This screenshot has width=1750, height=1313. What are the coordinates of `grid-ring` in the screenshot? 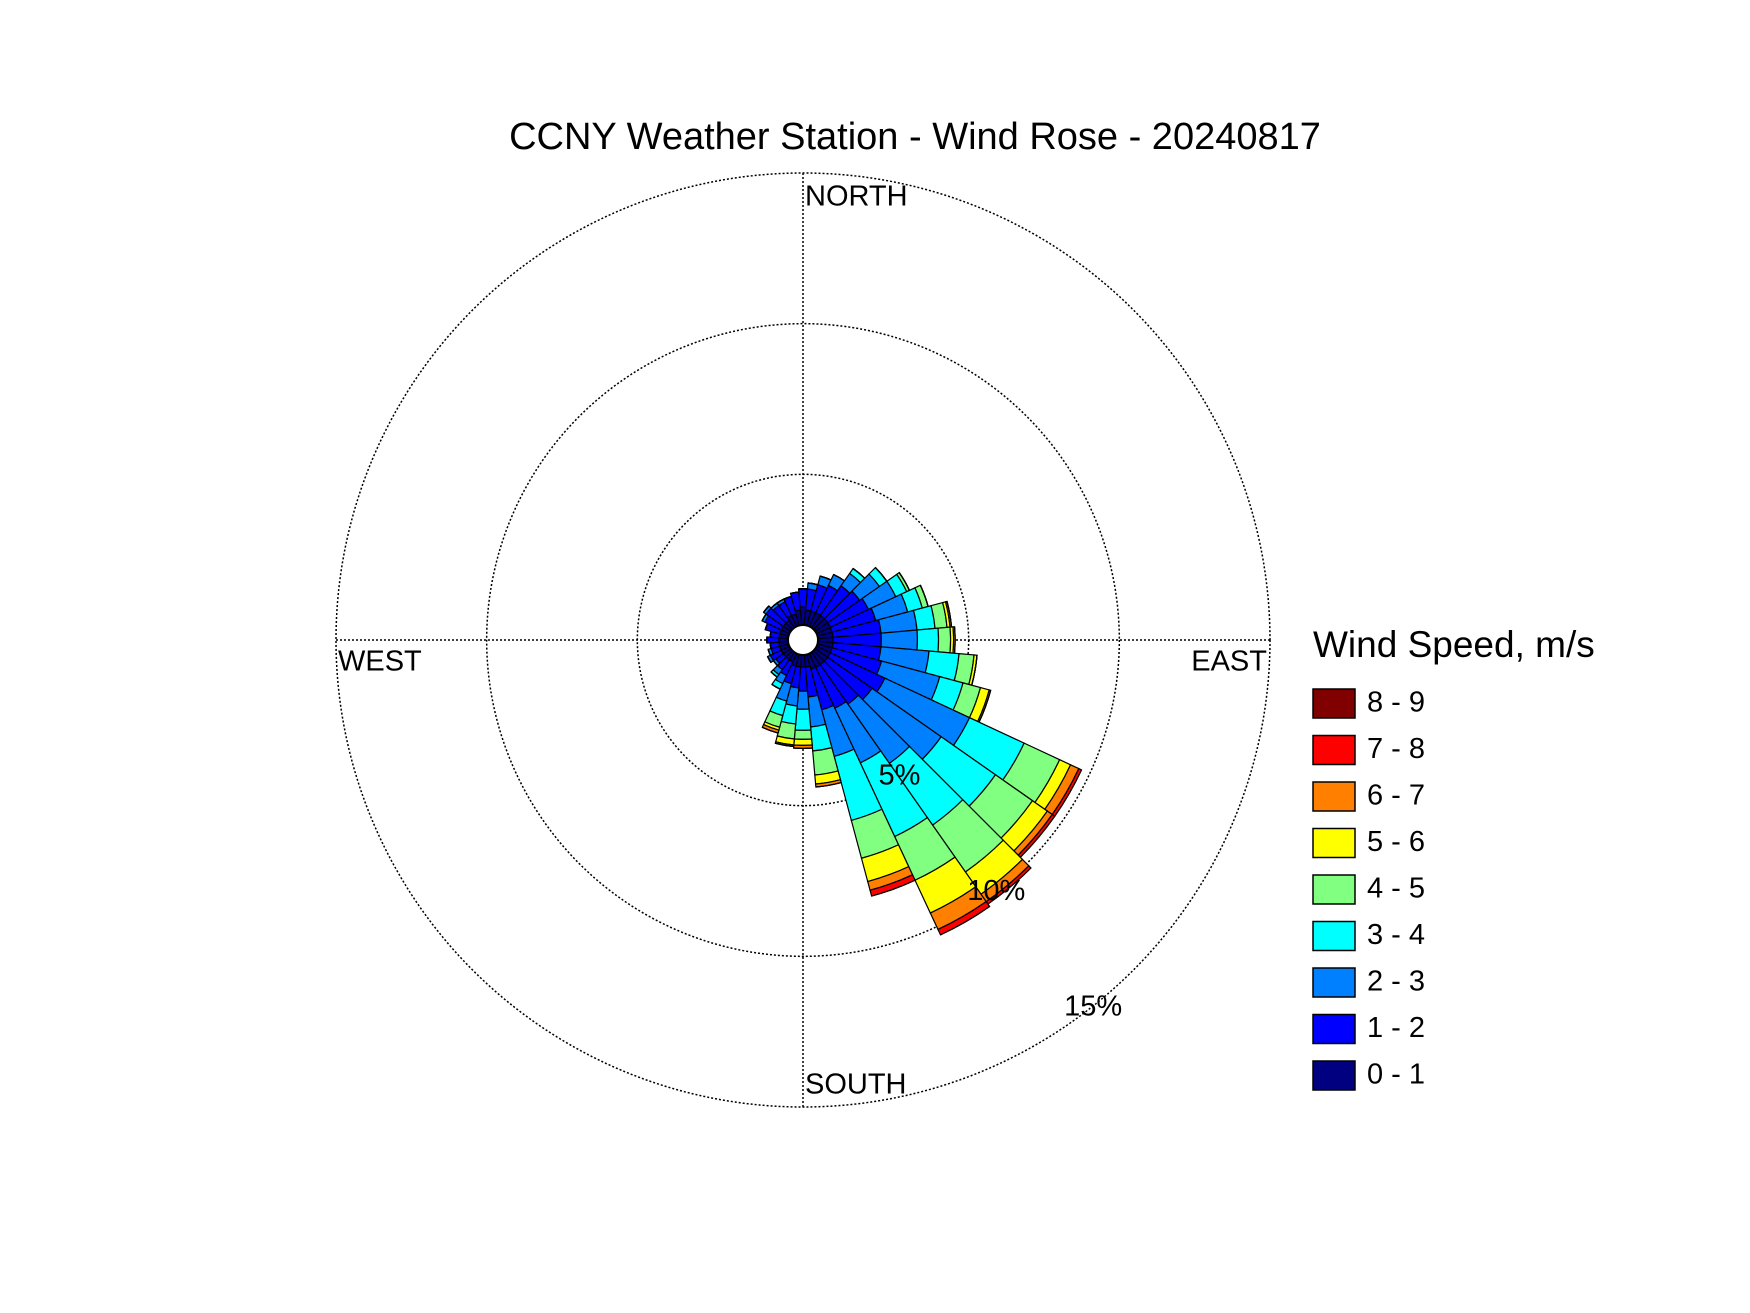 It's located at (803, 640).